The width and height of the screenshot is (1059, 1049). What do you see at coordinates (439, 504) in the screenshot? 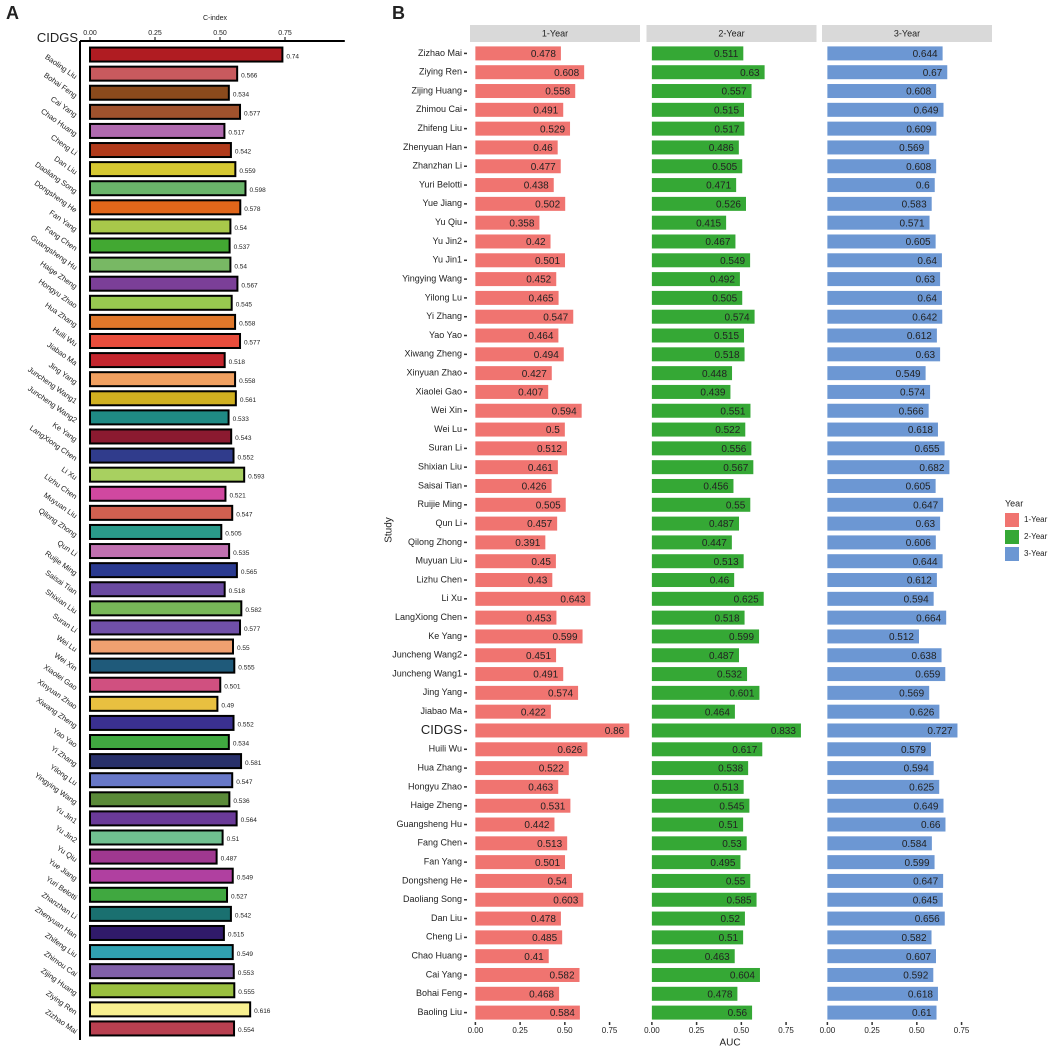
I see `y-tick-label: Ruijie Ming` at bounding box center [439, 504].